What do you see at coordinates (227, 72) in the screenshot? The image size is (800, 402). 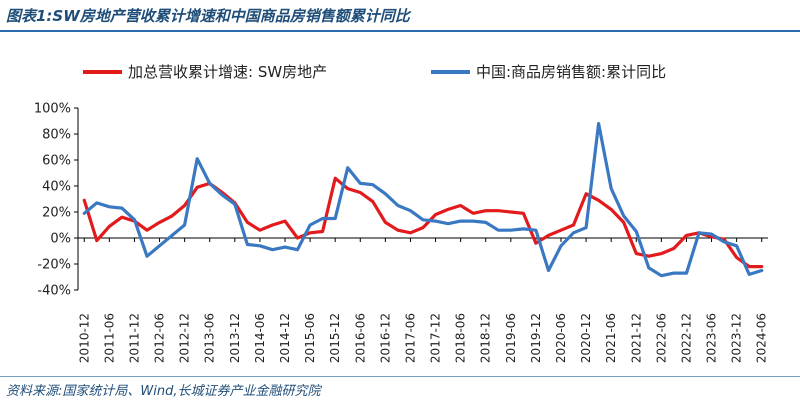 I see `legend-label-red: 加总营收累计增速: SW房地产` at bounding box center [227, 72].